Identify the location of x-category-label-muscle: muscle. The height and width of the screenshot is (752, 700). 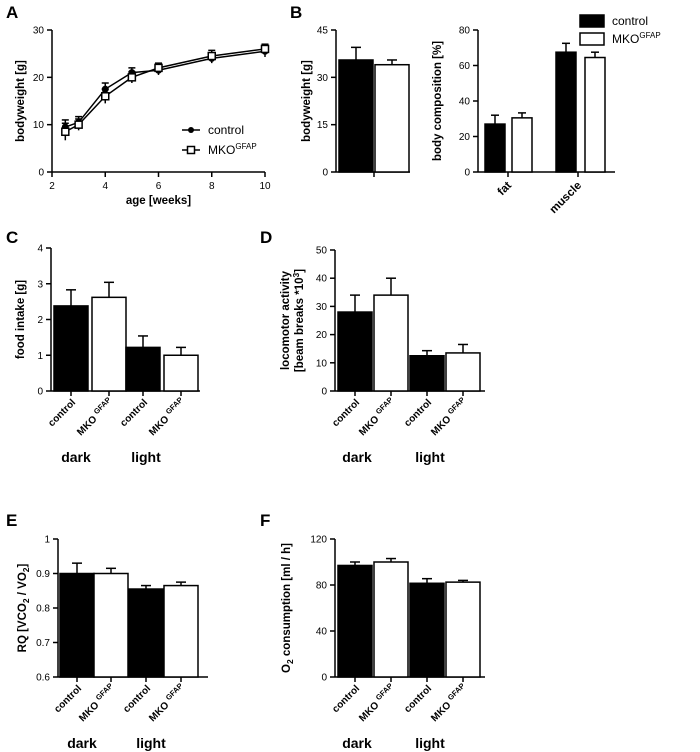
(566, 198).